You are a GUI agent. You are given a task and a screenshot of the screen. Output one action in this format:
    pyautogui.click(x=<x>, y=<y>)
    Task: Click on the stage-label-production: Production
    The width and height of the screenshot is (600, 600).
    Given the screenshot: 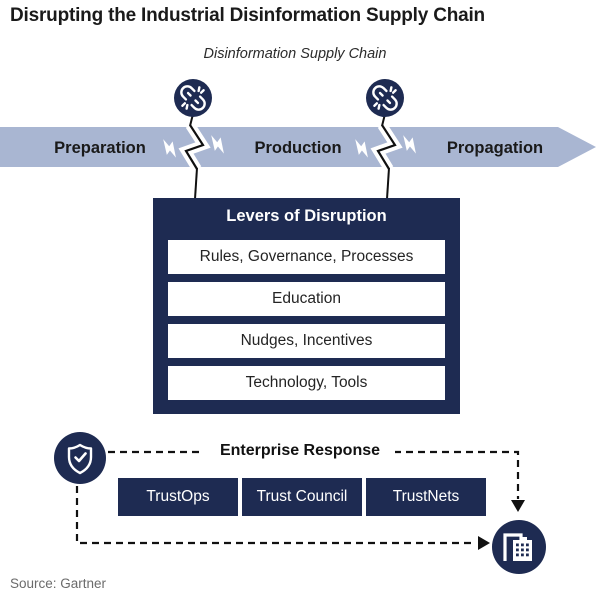 What is the action you would take?
    pyautogui.click(x=298, y=148)
    